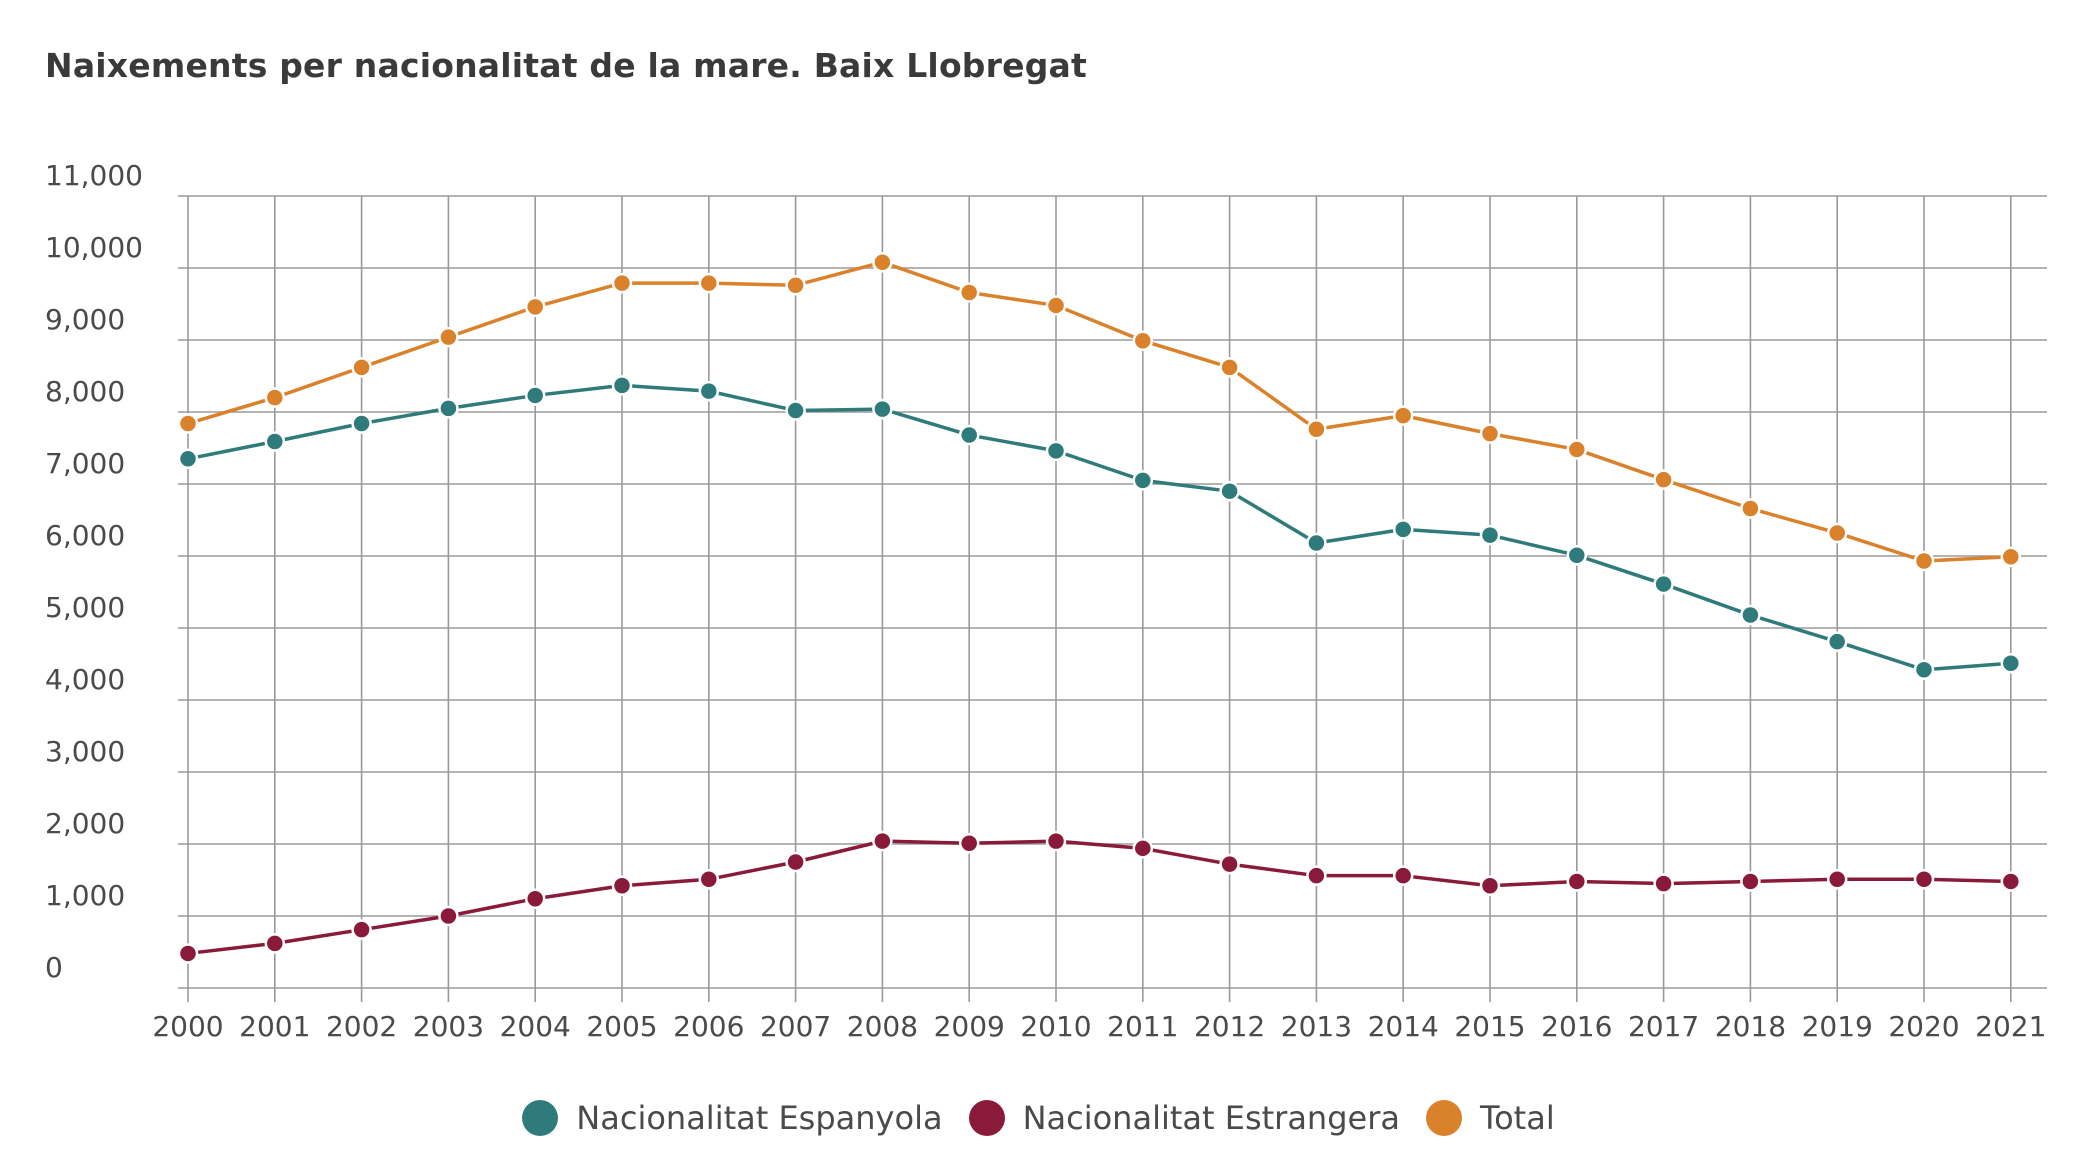 The height and width of the screenshot is (1174, 2077). I want to click on x-tick-label: 2011, so click(1142, 1026).